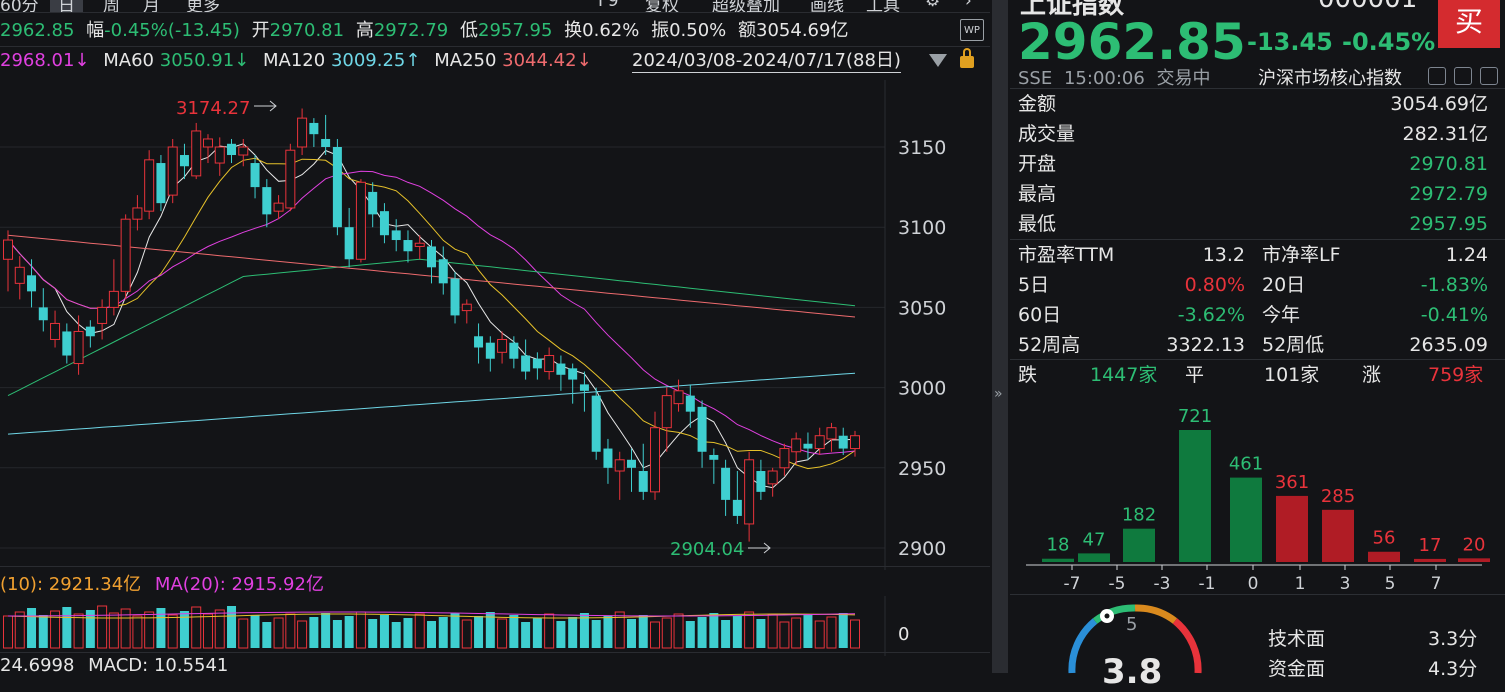 This screenshot has height=692, width=1505. Describe the element at coordinates (1389, 42) in the screenshot. I see `big-change-pct: -0.45%` at that location.